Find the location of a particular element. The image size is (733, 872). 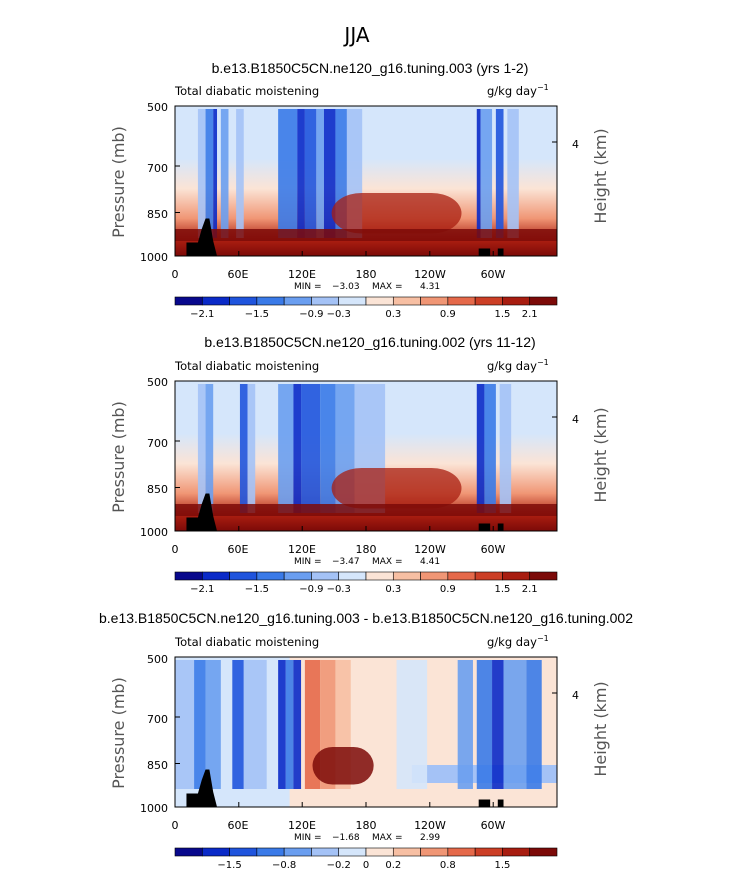

page-title: JJA is located at coordinates (355, 35).